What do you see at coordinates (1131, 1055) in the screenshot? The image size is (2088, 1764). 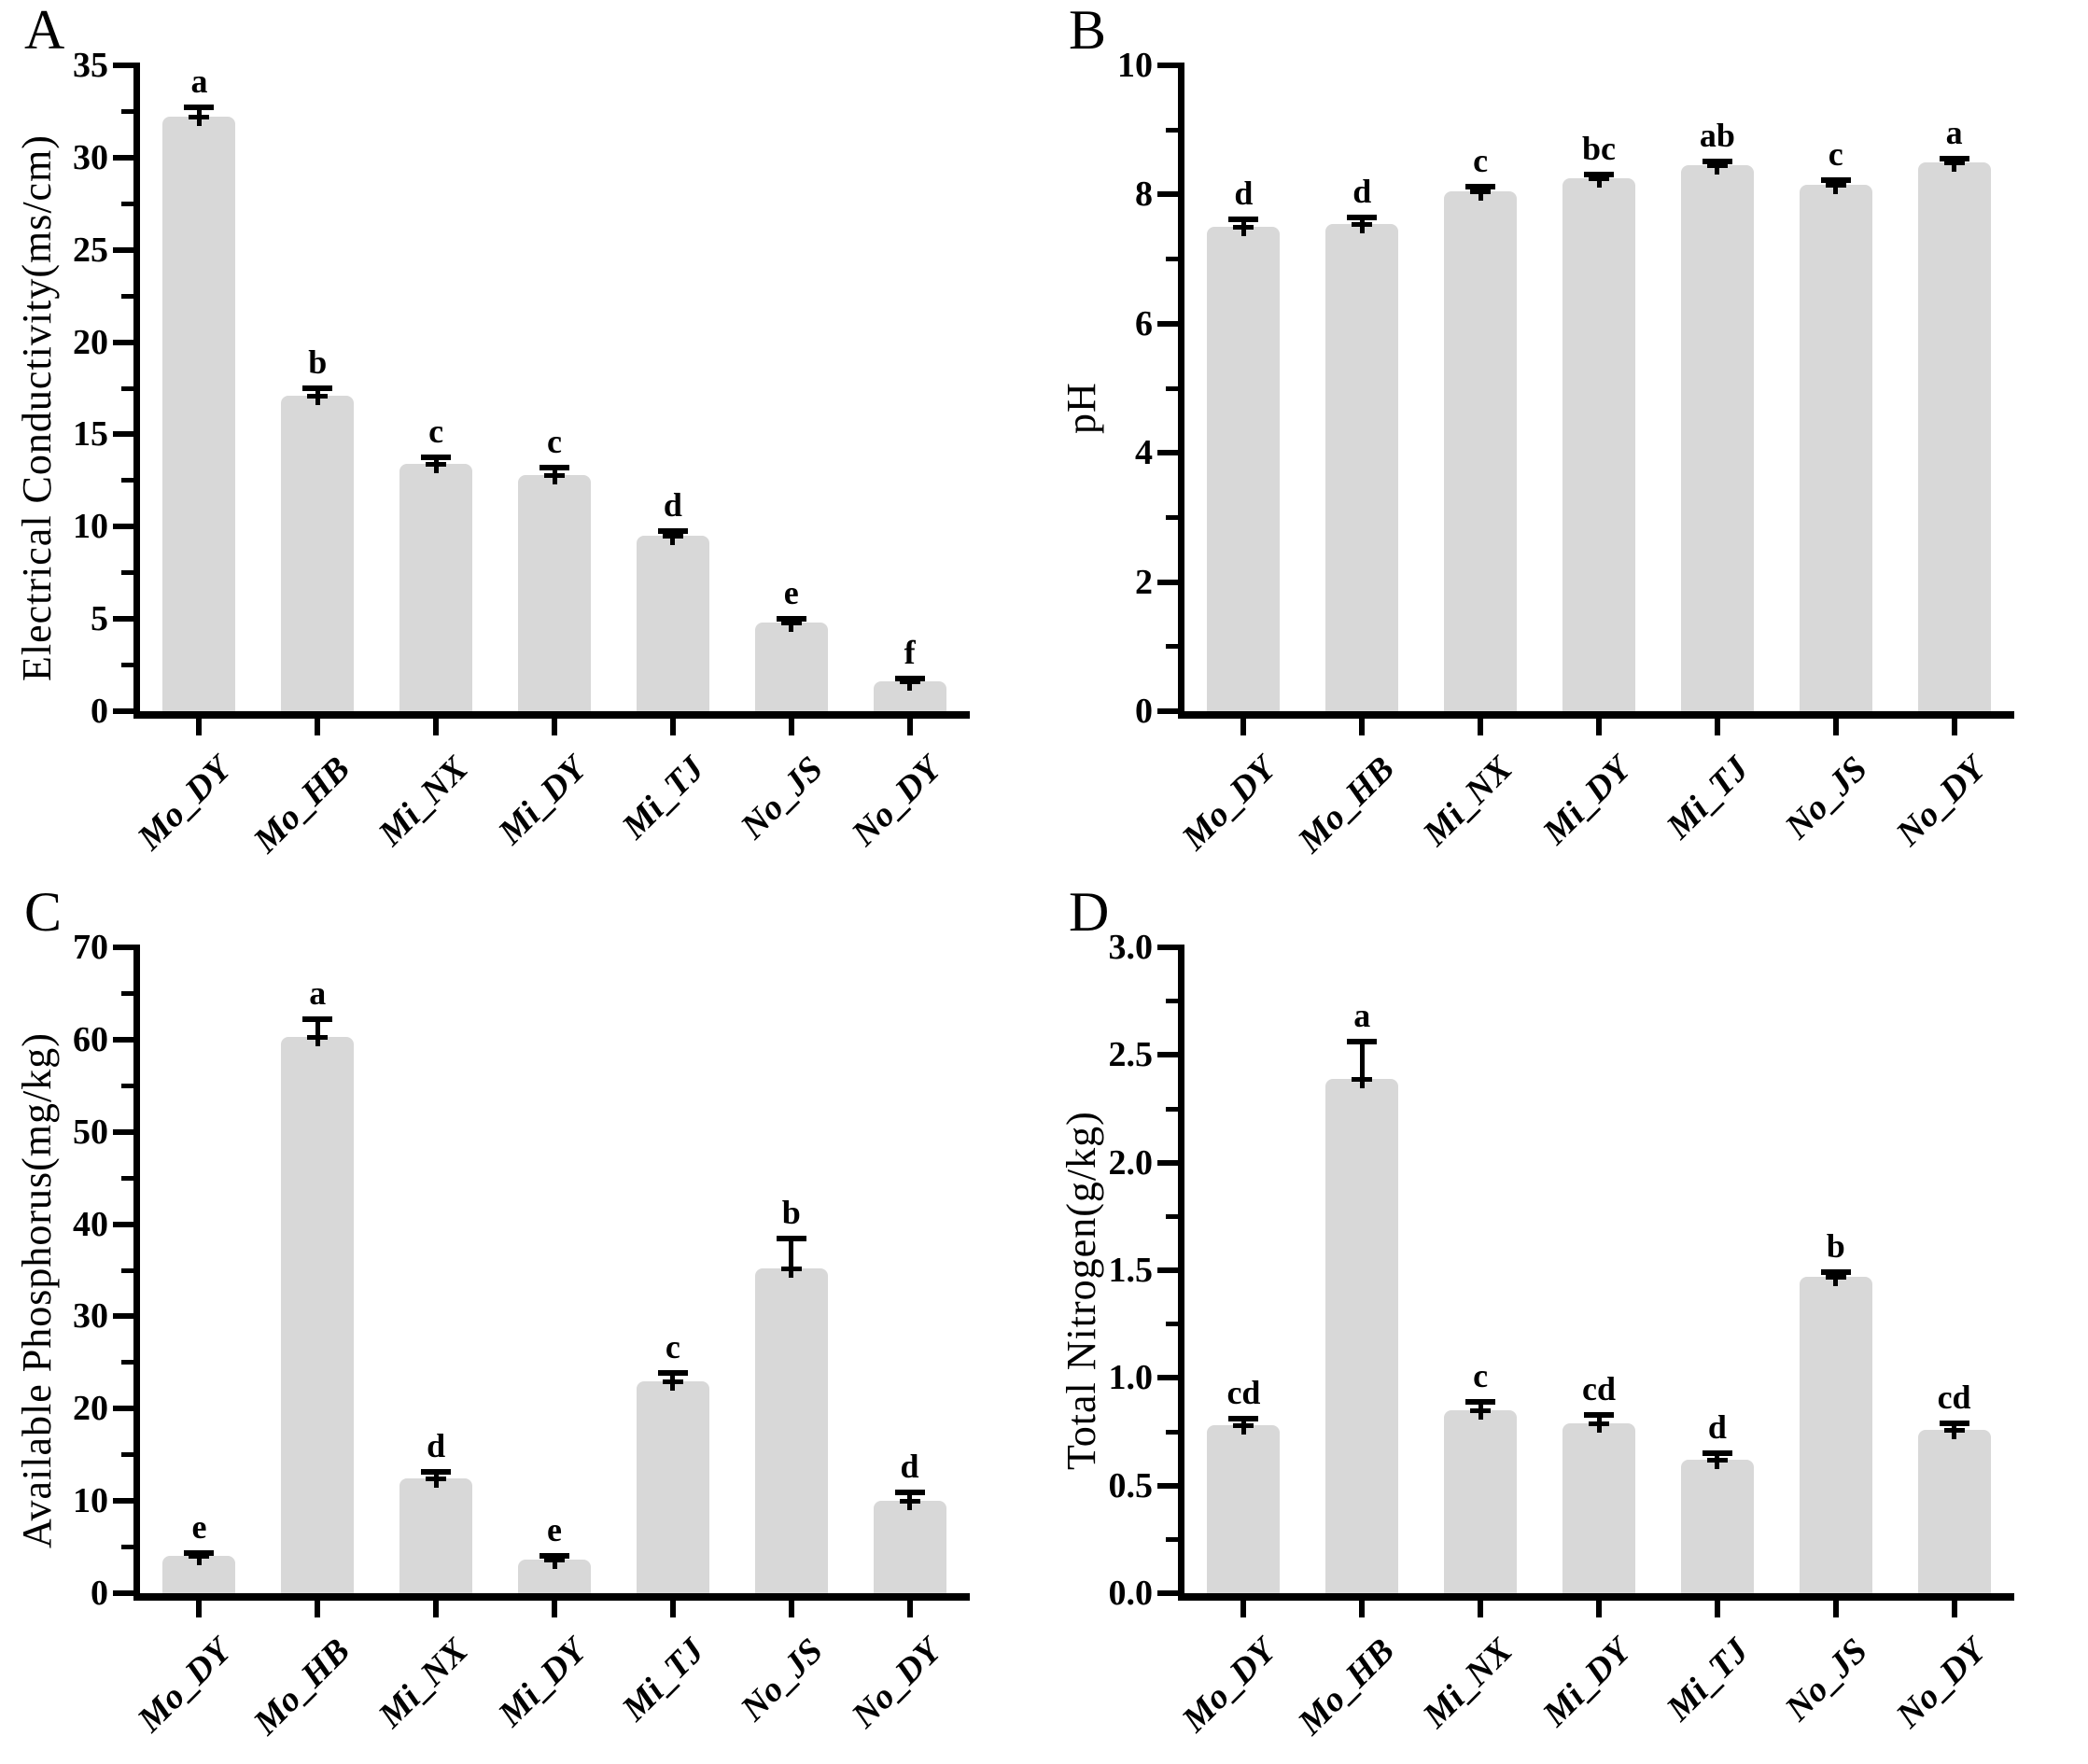 I see `y-tick-label: 2.5` at bounding box center [1131, 1055].